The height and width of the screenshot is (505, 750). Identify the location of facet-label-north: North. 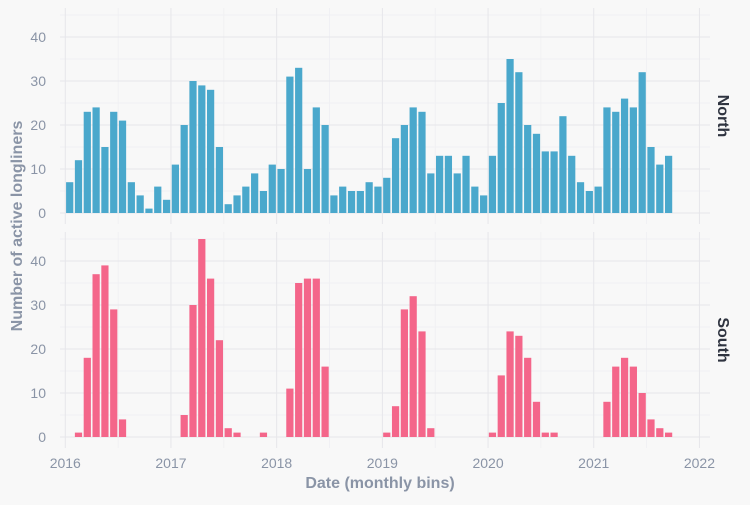
(722, 116).